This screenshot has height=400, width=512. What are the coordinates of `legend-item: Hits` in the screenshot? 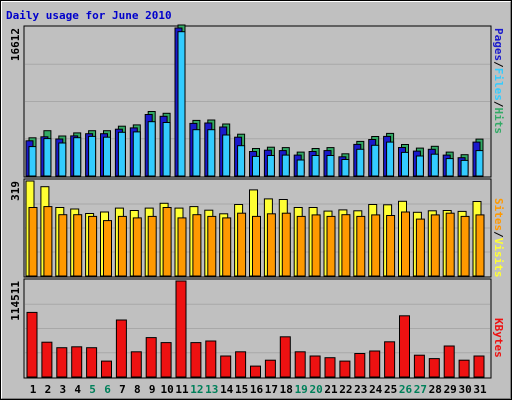 It's located at (498, 121).